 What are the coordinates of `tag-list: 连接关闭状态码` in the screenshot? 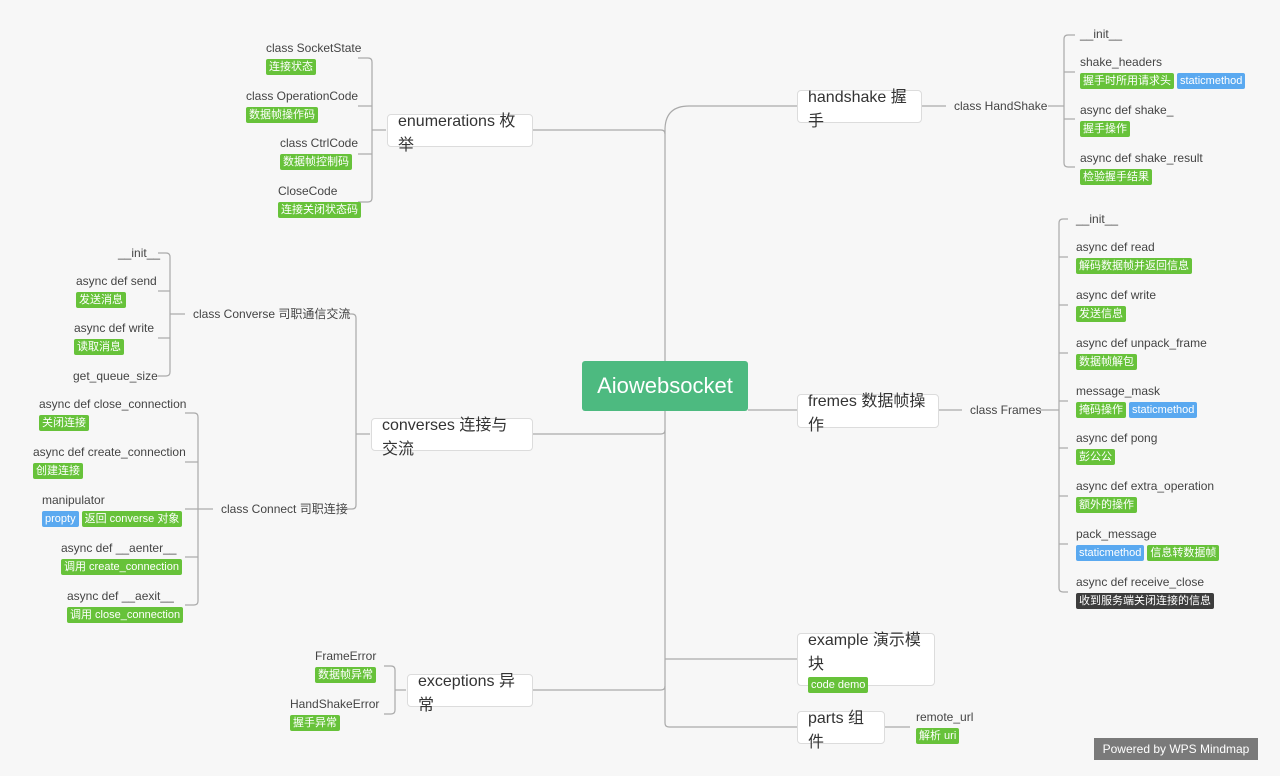 It's located at (319, 210).